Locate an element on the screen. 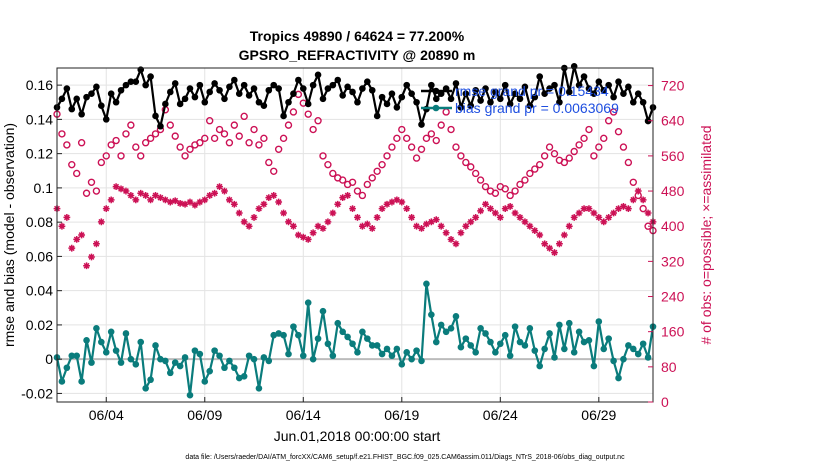 This screenshot has width=830, height=470. y-tick-label-left: 0.16 is located at coordinates (39, 85).